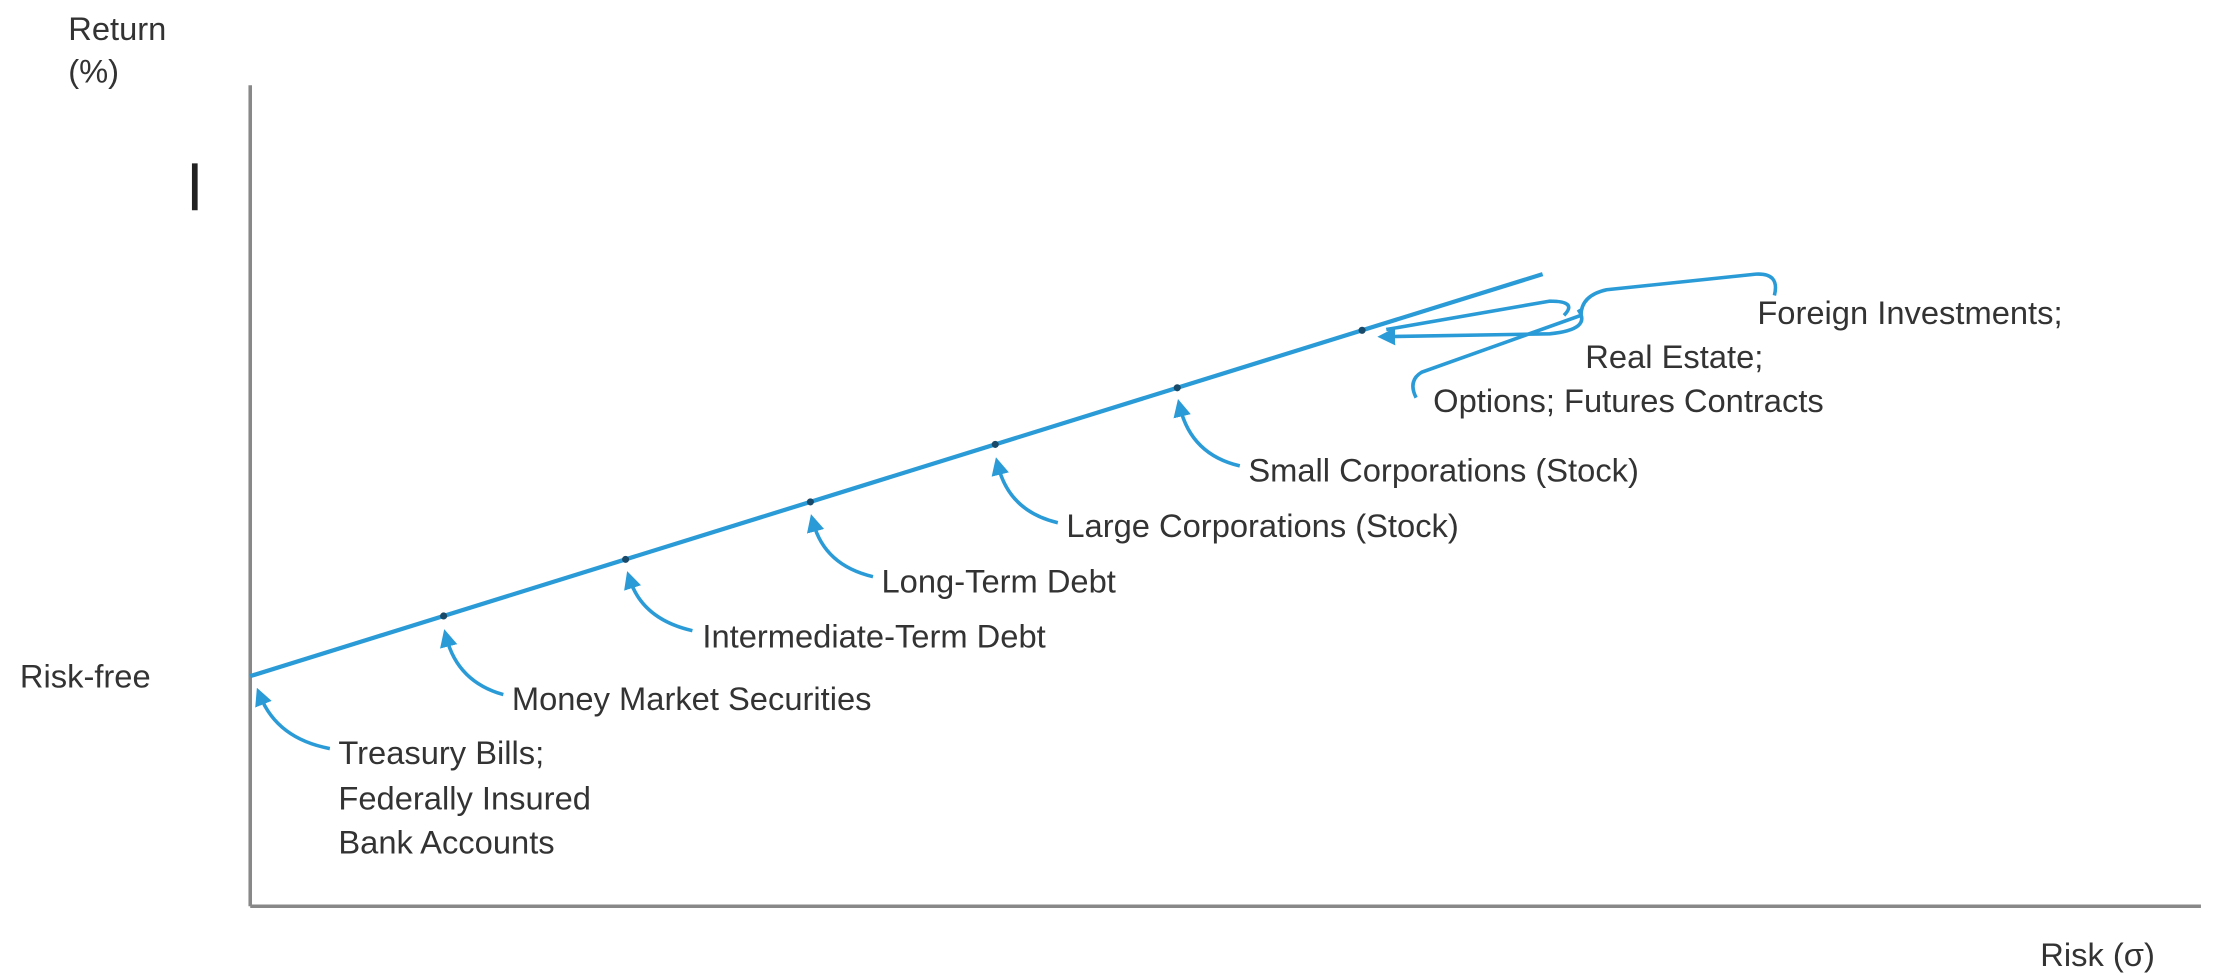 This screenshot has height=973, width=2218. What do you see at coordinates (873, 636) in the screenshot?
I see `label: Intermediate-Term Debt` at bounding box center [873, 636].